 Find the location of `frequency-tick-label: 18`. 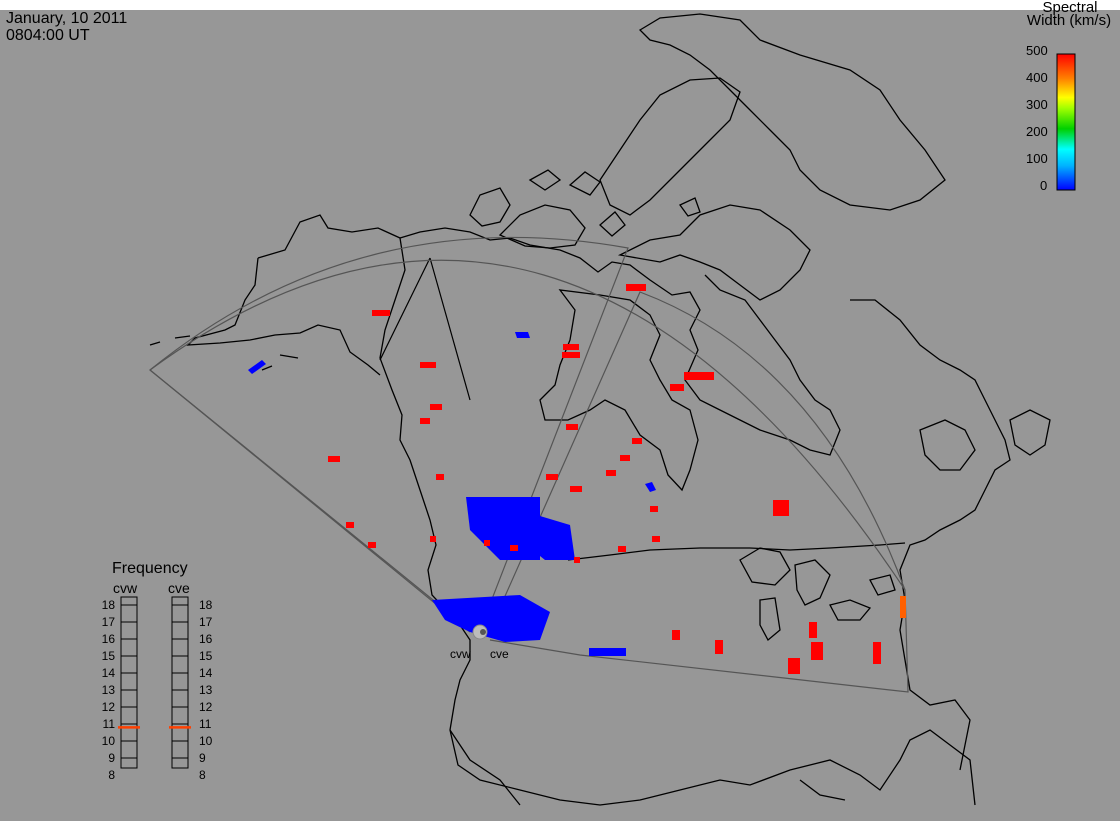

frequency-tick-label: 18 is located at coordinates (108, 605).